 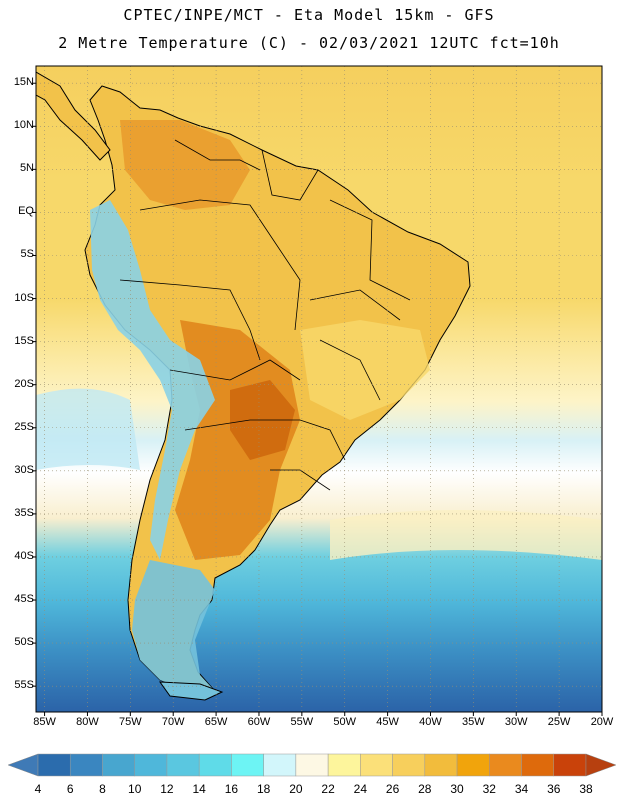 I want to click on lon-label: 65W, so click(x=216, y=722).